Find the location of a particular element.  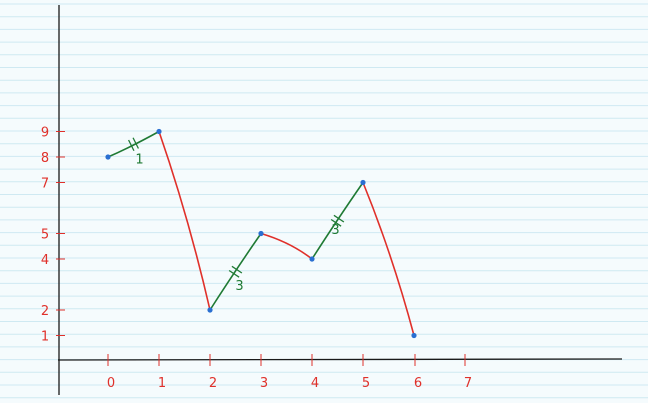

segment-annotations: 1 3 3 is located at coordinates (236, 215).